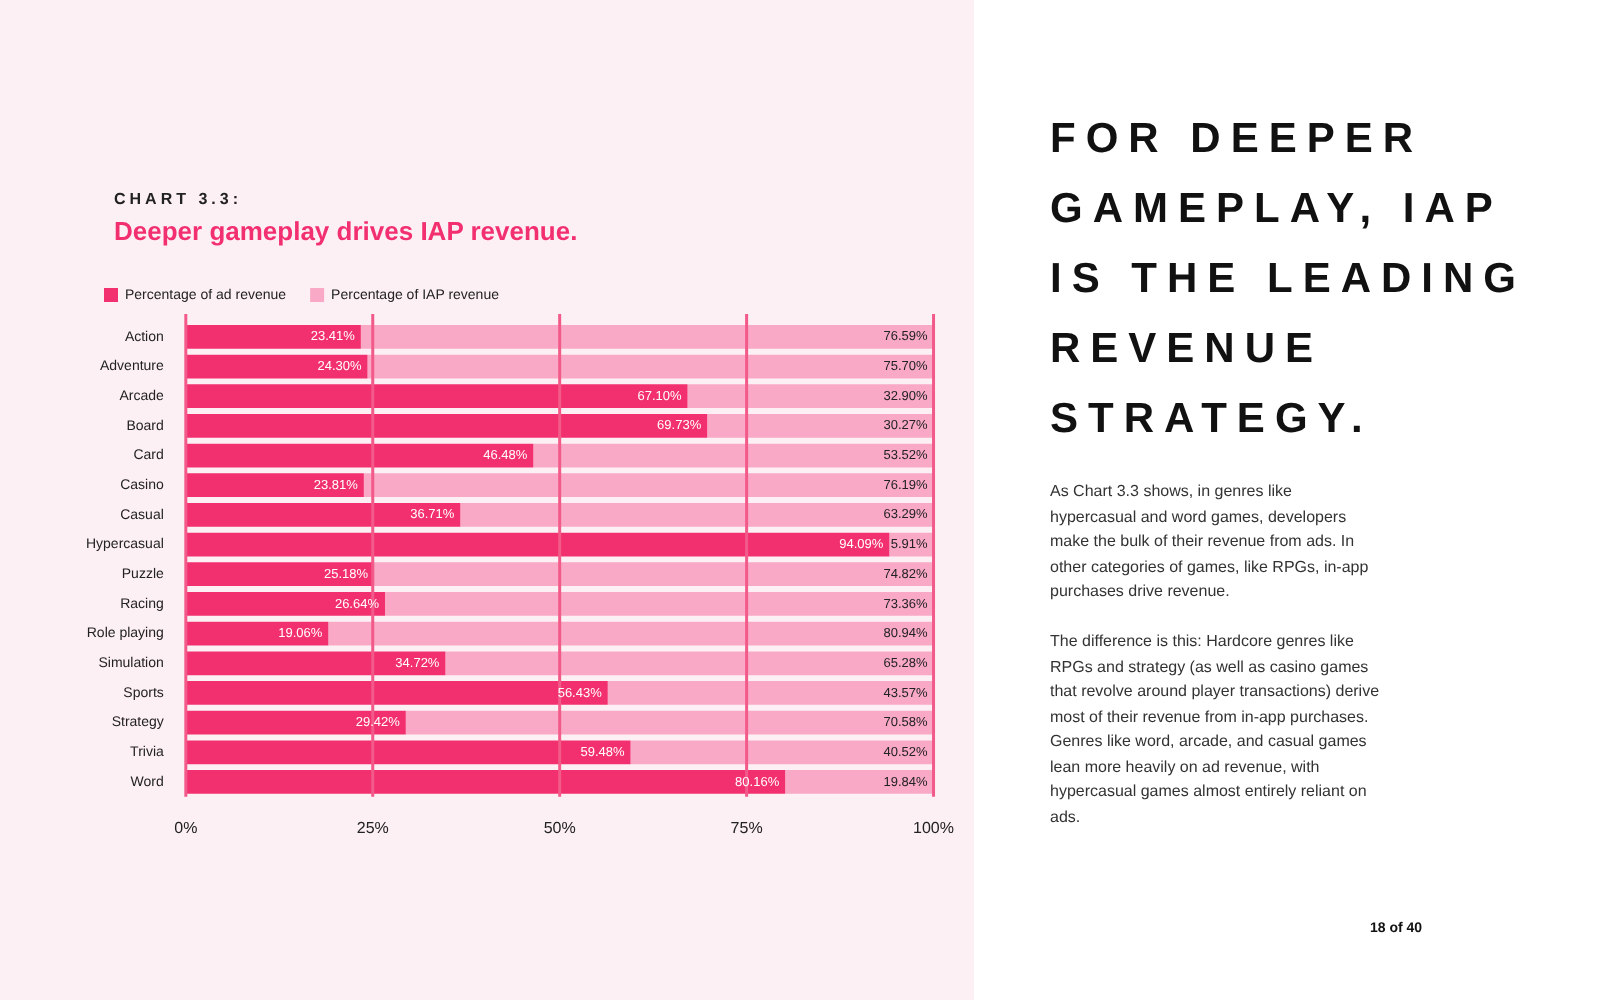  What do you see at coordinates (372, 827) in the screenshot?
I see `x-tick-label: 25%` at bounding box center [372, 827].